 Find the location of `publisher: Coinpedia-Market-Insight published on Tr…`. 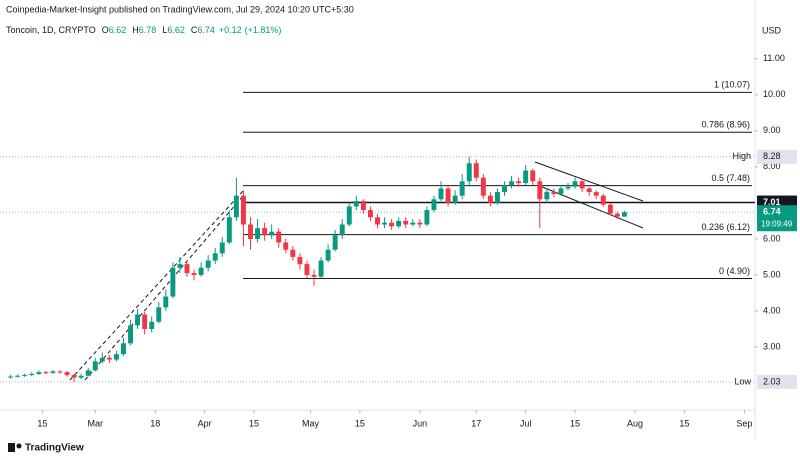

publisher: Coinpedia-Market-Insight published on Tr… is located at coordinates (180, 9).